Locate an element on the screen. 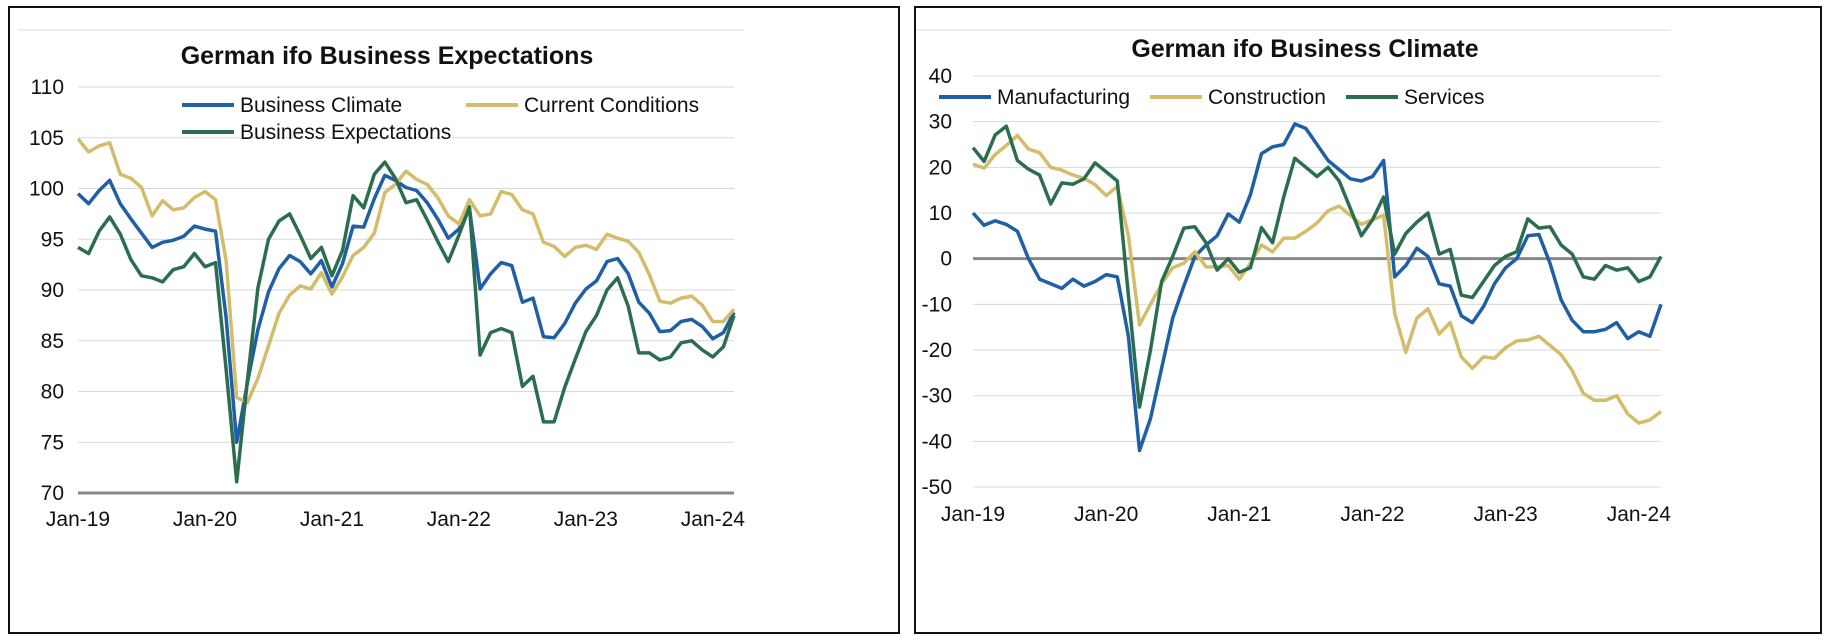 Image resolution: width=1830 pixels, height=642 pixels. y-tick-label: 20 is located at coordinates (940, 167).